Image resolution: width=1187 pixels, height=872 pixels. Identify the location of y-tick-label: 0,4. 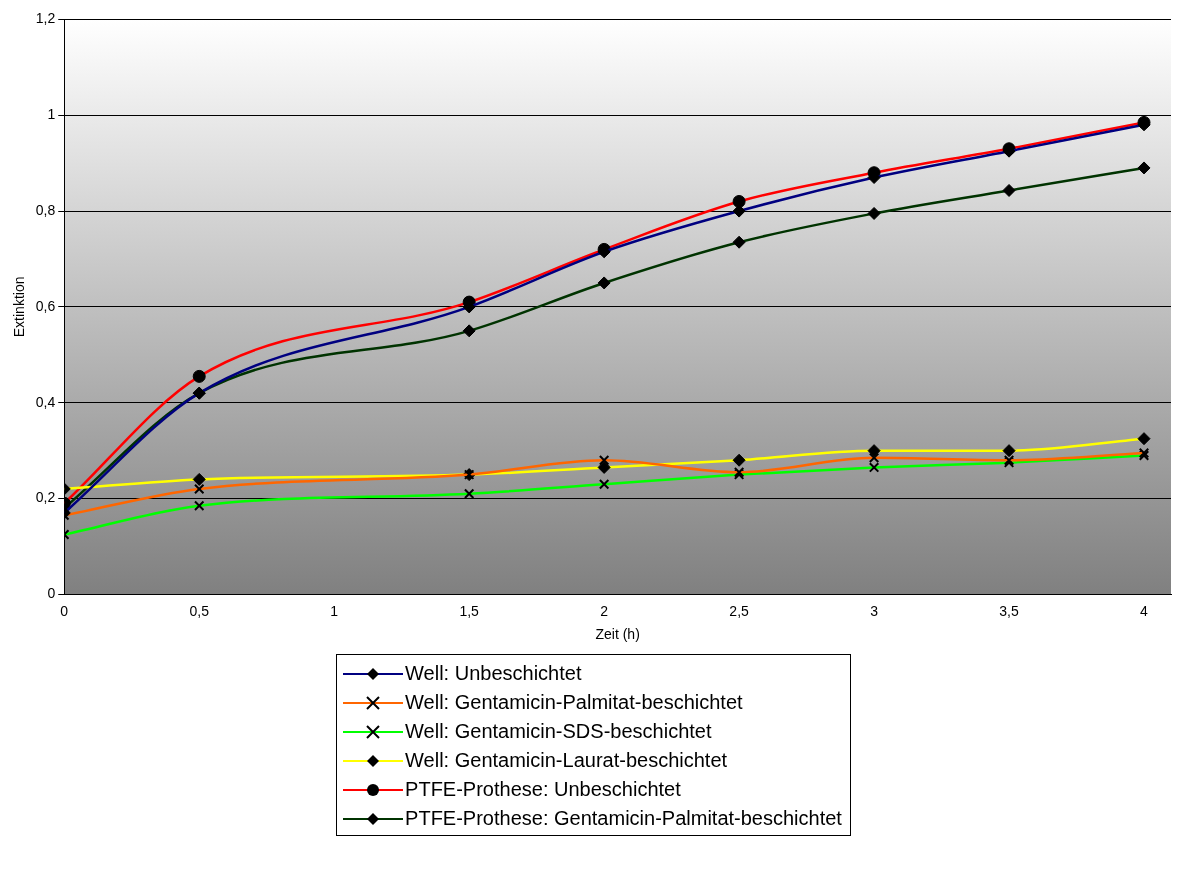
(45, 401).